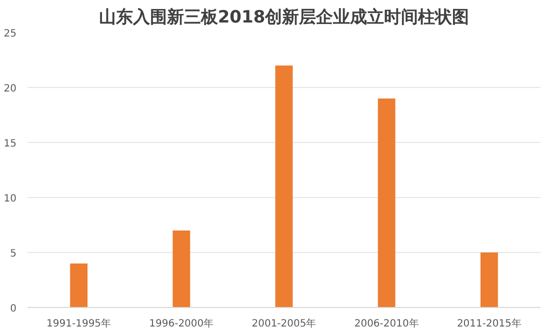  I want to click on y-tick-label: 20, so click(10, 89).